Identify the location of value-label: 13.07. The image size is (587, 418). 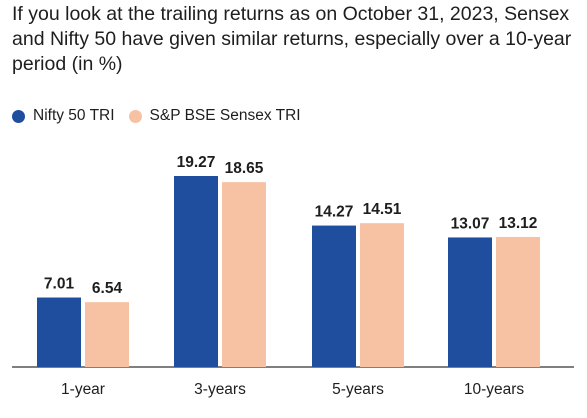
(470, 223).